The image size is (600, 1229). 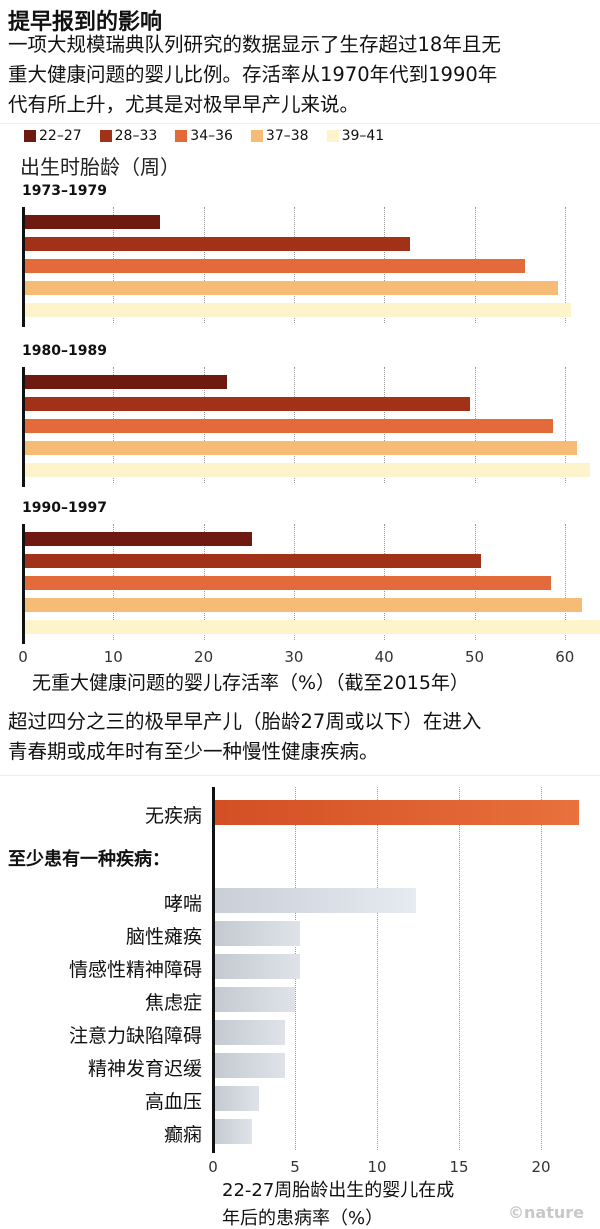 What do you see at coordinates (60, 136) in the screenshot?
I see `legend-label: 22–27` at bounding box center [60, 136].